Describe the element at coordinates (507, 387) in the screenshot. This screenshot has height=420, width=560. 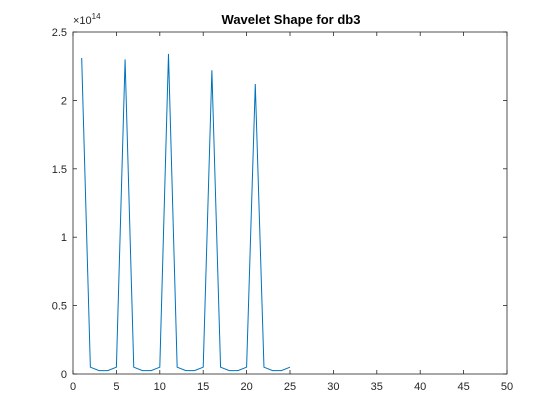
I see `x-tick-label: 50` at that location.